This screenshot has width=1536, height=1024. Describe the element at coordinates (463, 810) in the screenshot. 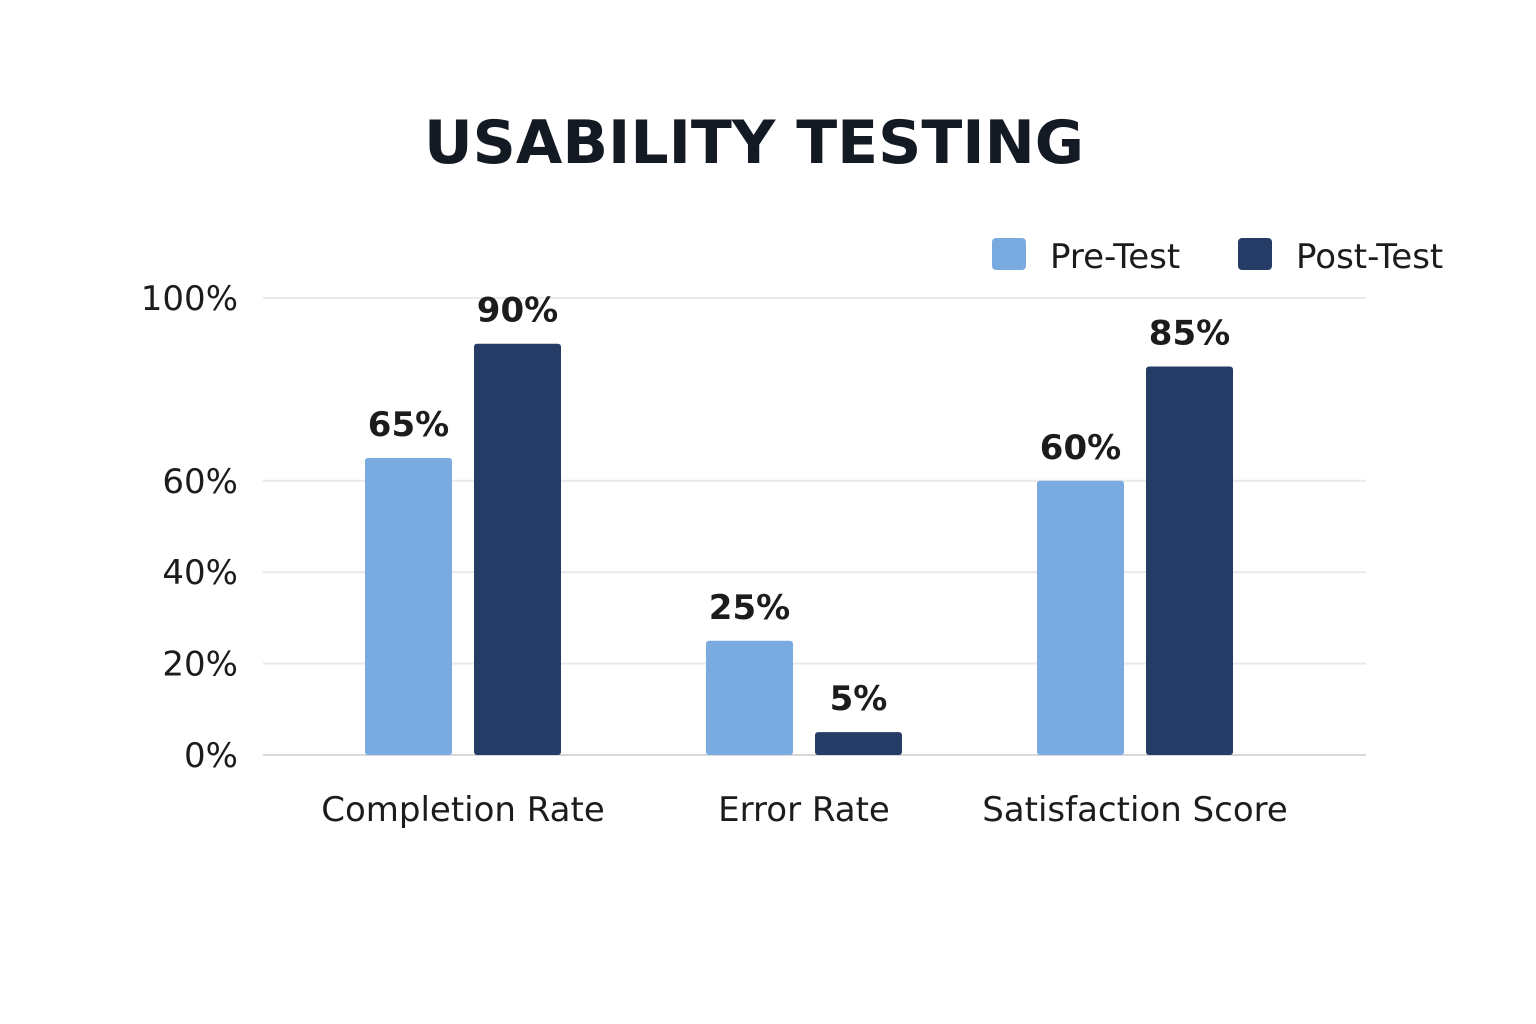

I see `category-label: Completion Rate` at that location.